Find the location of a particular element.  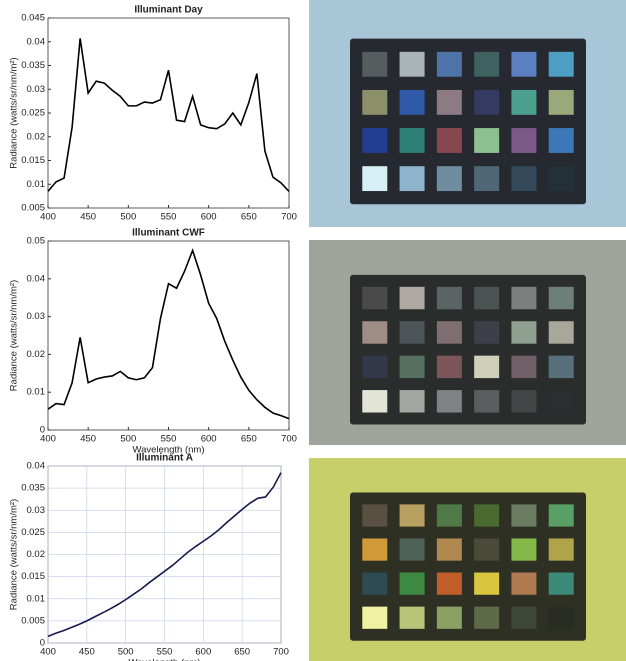

y-tick-label: 0.005 is located at coordinates (33, 620).